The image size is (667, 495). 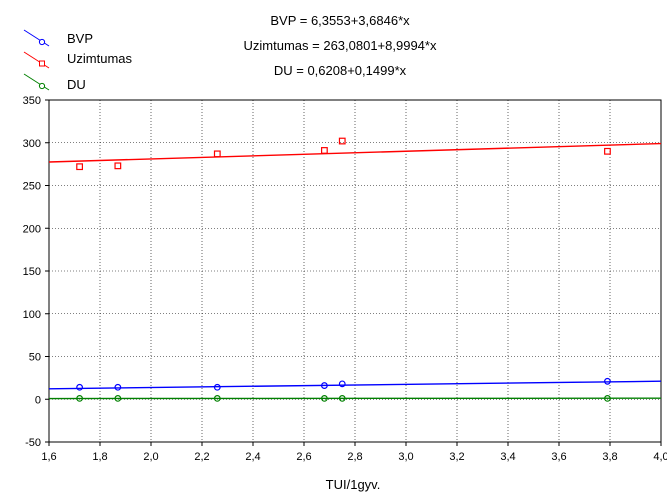 What do you see at coordinates (558, 457) in the screenshot?
I see `x-tick-label: 3,6` at bounding box center [558, 457].